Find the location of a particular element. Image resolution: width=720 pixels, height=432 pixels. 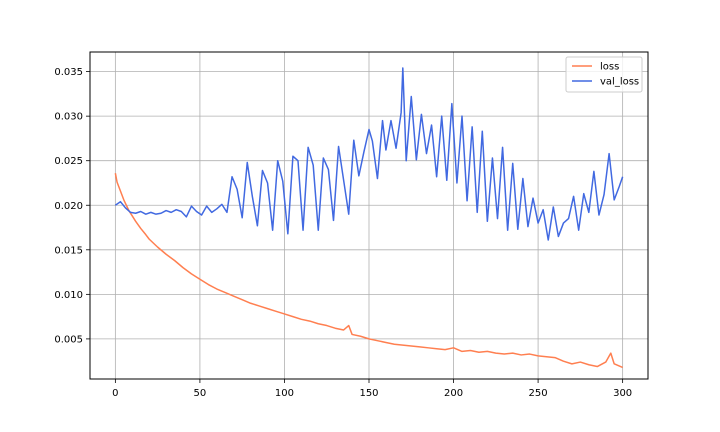

y-tick-label: 0.015 is located at coordinates (68, 250).